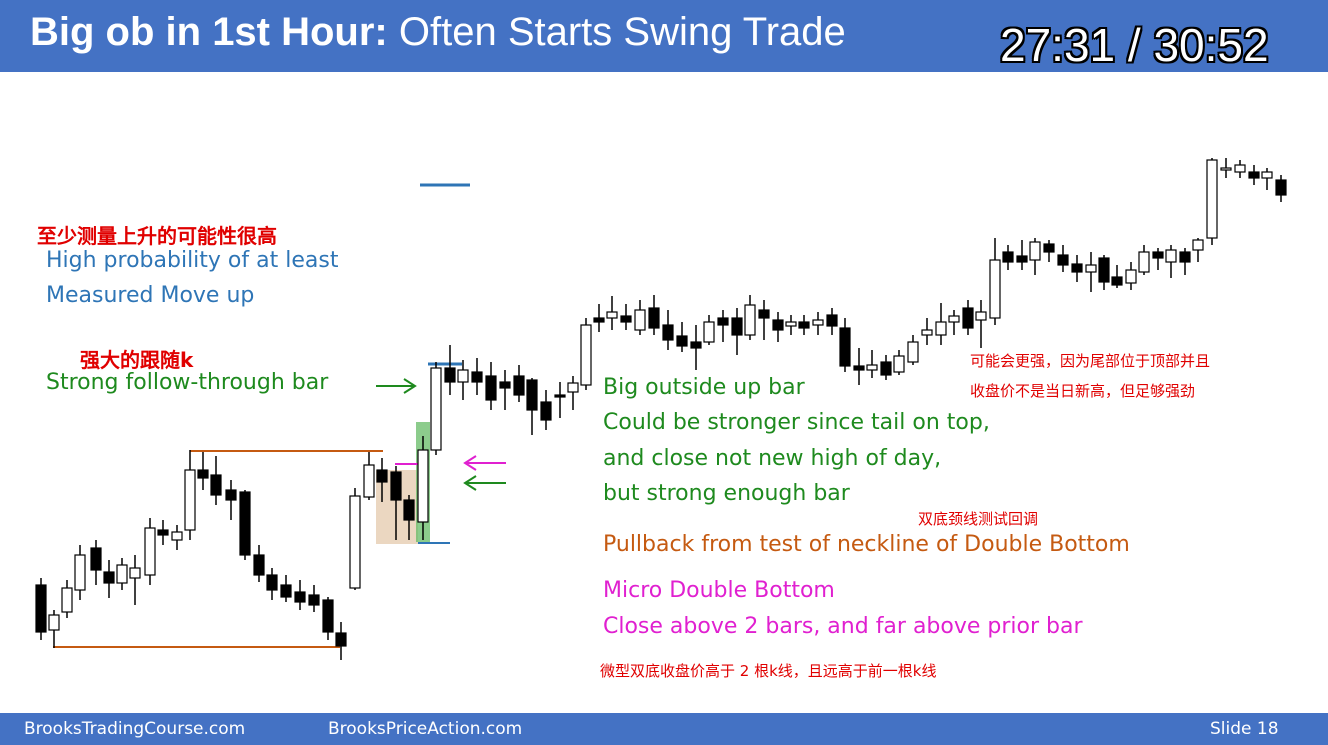  What do you see at coordinates (616, 32) in the screenshot?
I see `title-rest-part: Often Starts Swing Trade` at bounding box center [616, 32].